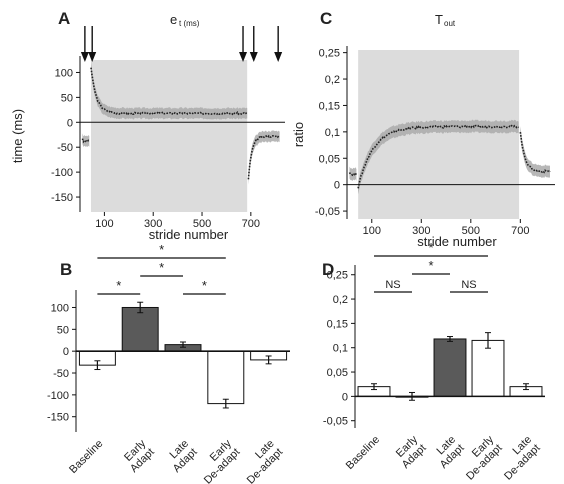 This screenshot has width=564, height=484. Describe the element at coordinates (17, 136) in the screenshot. I see `y-axis-label: time (ms)` at that location.